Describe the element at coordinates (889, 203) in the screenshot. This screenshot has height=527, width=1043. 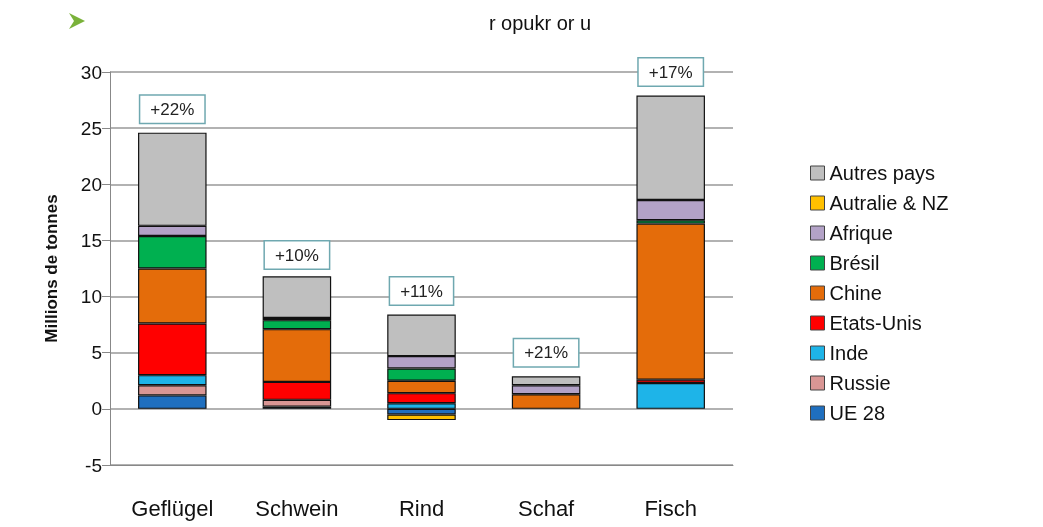
I see `legend-label: Autralie & NZ` at that location.